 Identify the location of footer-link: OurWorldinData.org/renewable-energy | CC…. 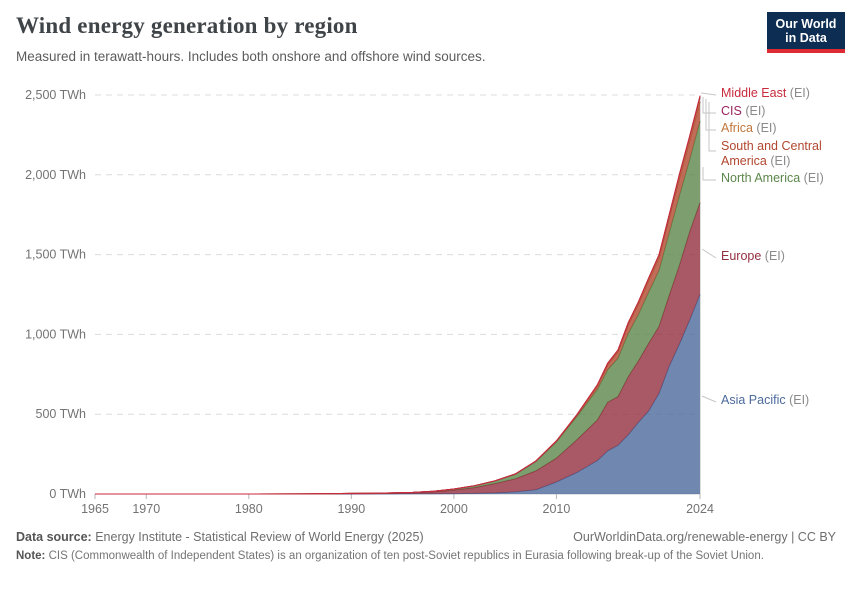
(704, 537).